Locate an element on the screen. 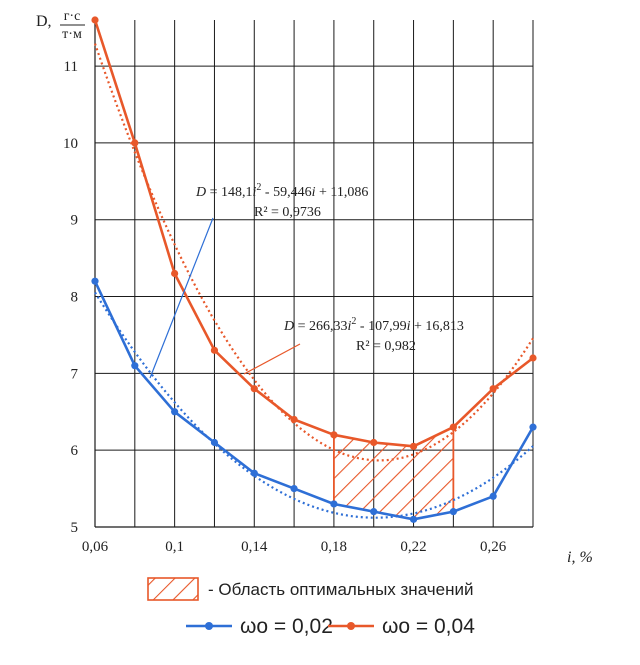  legend-region-swatch is located at coordinates (173, 589).